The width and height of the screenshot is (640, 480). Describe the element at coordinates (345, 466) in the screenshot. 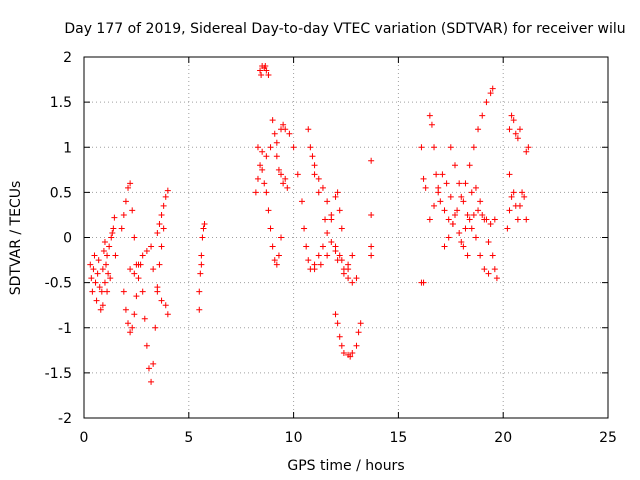

I see `x-axis-label: GPS time / hours` at that location.